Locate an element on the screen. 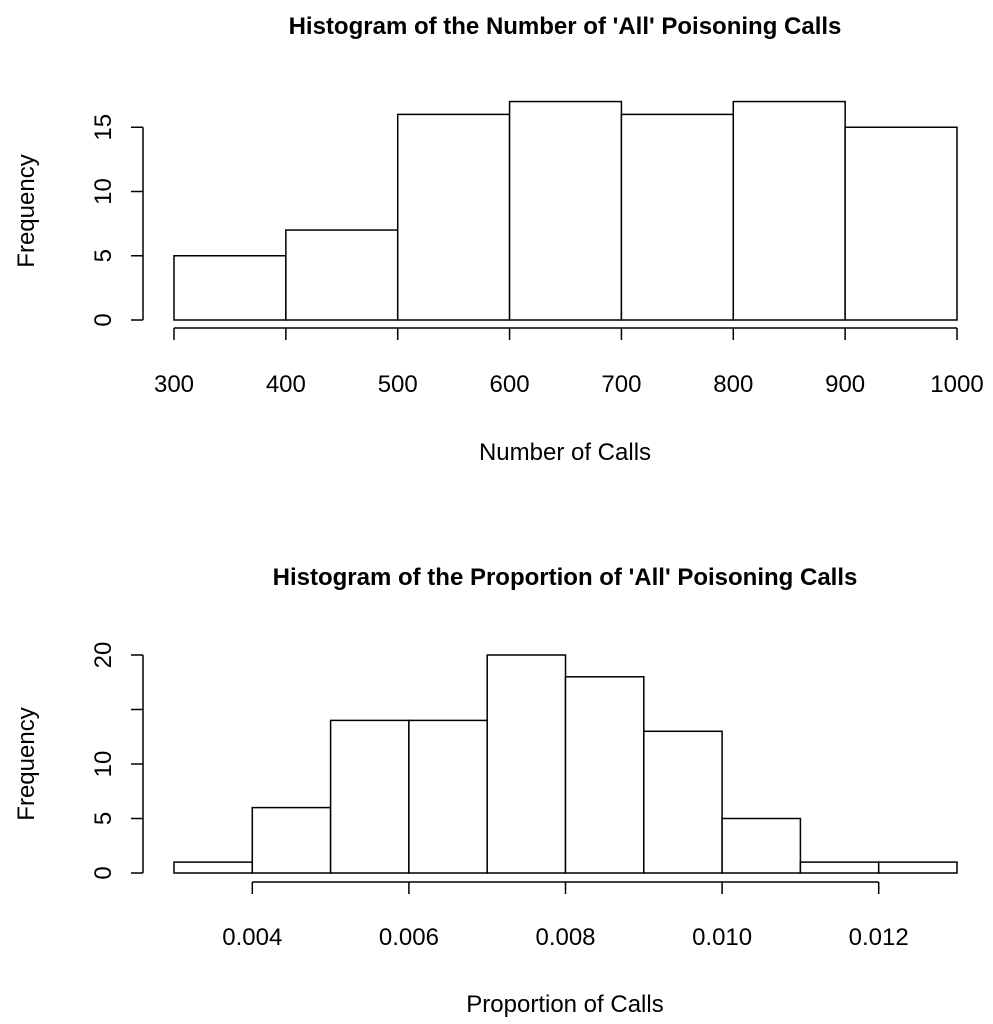  x-tick-label: 700 is located at coordinates (621, 384).